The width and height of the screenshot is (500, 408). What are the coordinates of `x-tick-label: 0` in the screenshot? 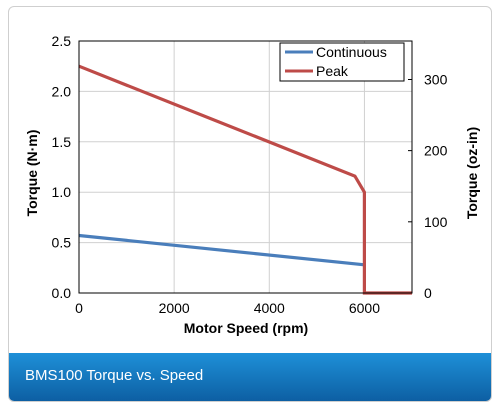 It's located at (79, 308).